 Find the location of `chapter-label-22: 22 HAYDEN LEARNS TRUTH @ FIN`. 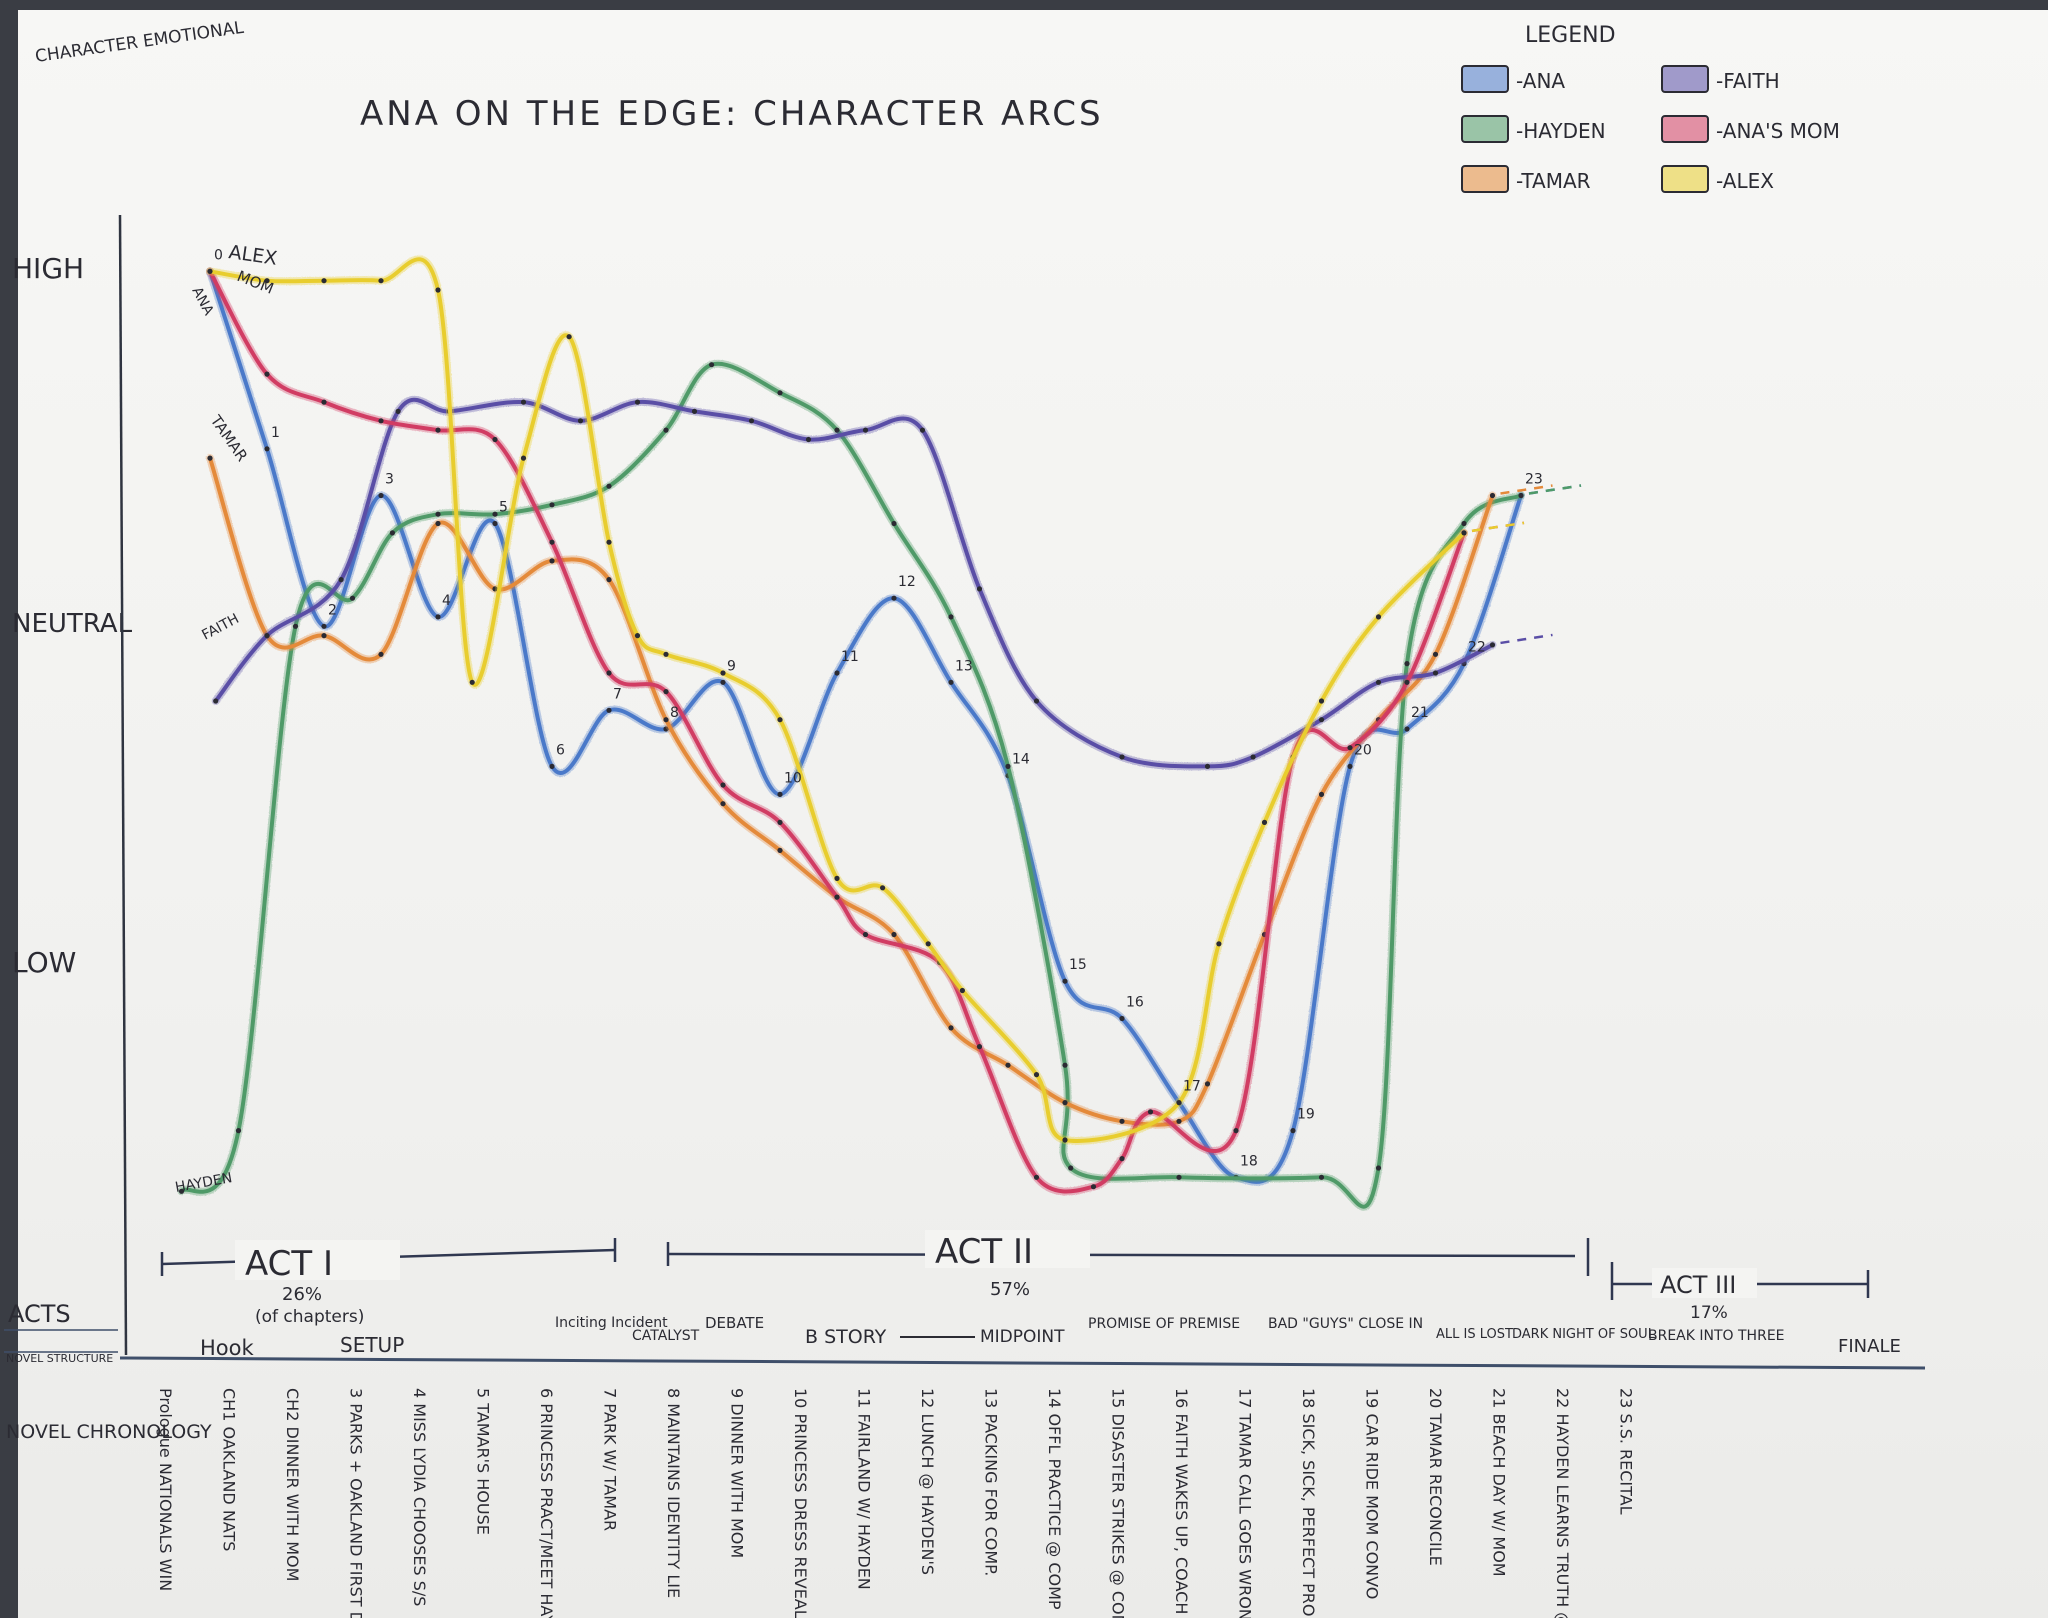

chapter-label-22: 22 HAYDEN LEARNS TRUTH @ FIN is located at coordinates (1562, 1503).